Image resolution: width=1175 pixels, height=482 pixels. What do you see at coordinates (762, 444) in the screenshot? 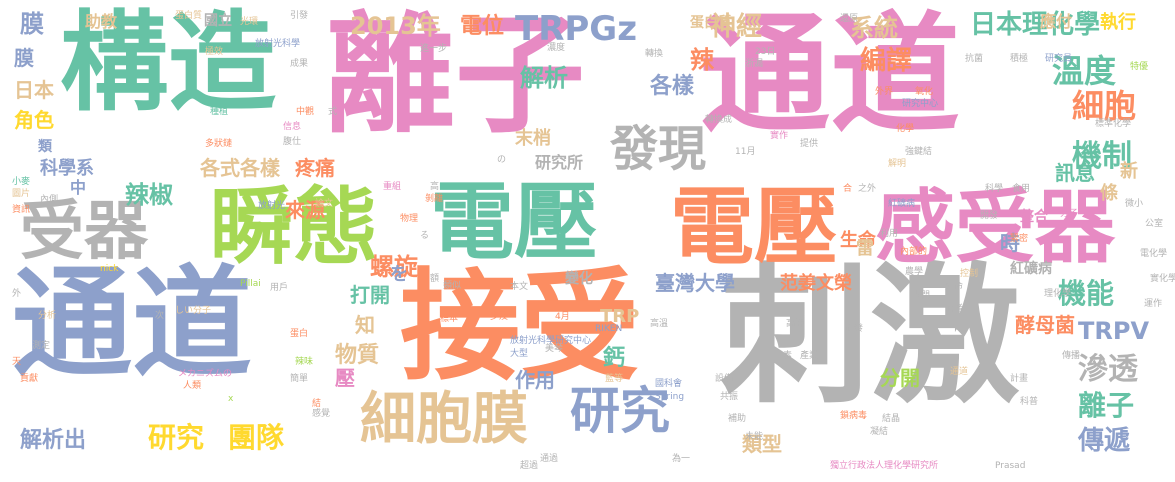
I see `cloud-word: 類型` at bounding box center [762, 444].